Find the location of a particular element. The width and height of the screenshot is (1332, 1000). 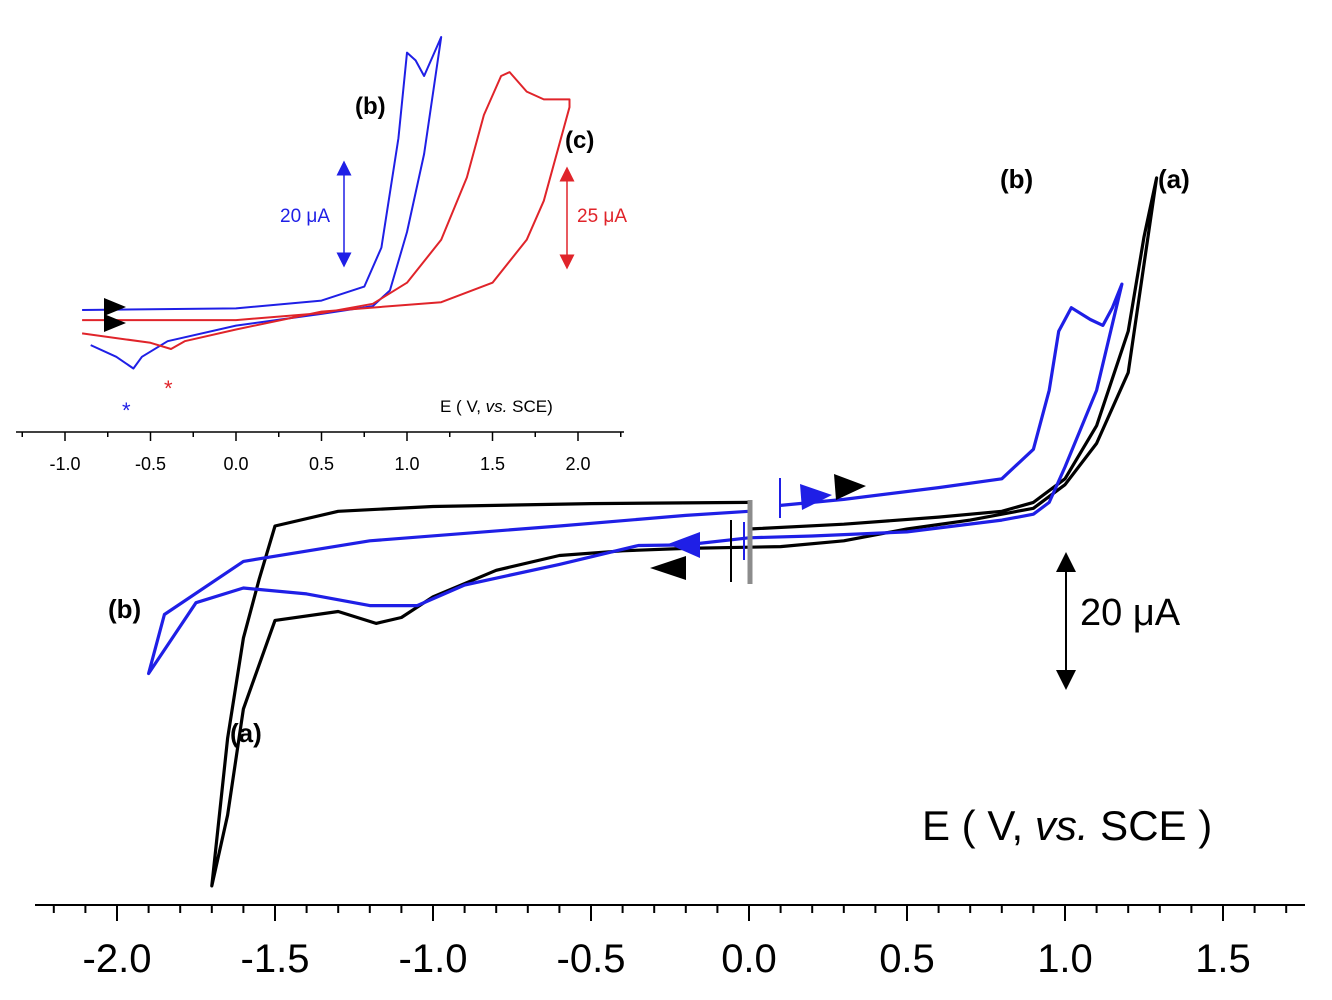

inset-x-tick-label: 1.5 is located at coordinates (492, 464).